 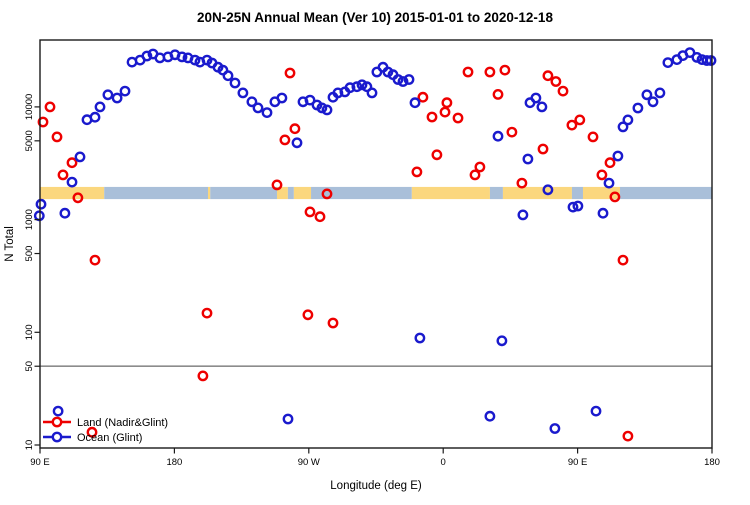 What do you see at coordinates (109, 438) in the screenshot?
I see `legend-ocean-label: Ocean (Glint)` at bounding box center [109, 438].